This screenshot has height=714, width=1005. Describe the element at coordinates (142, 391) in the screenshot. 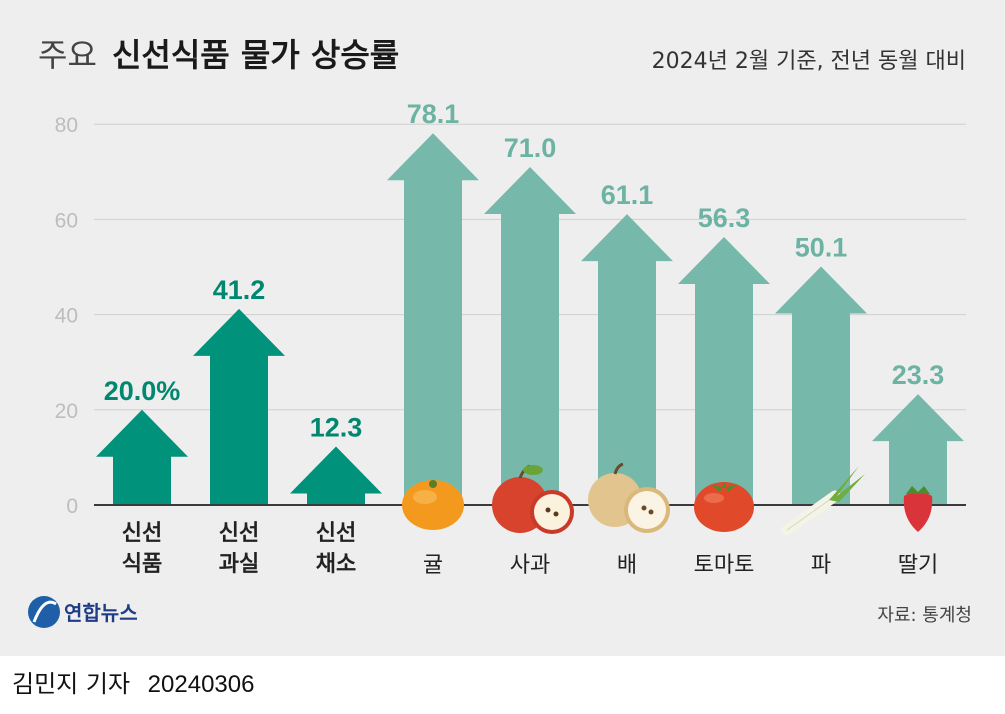

I see `value-label: 20.0%` at that location.